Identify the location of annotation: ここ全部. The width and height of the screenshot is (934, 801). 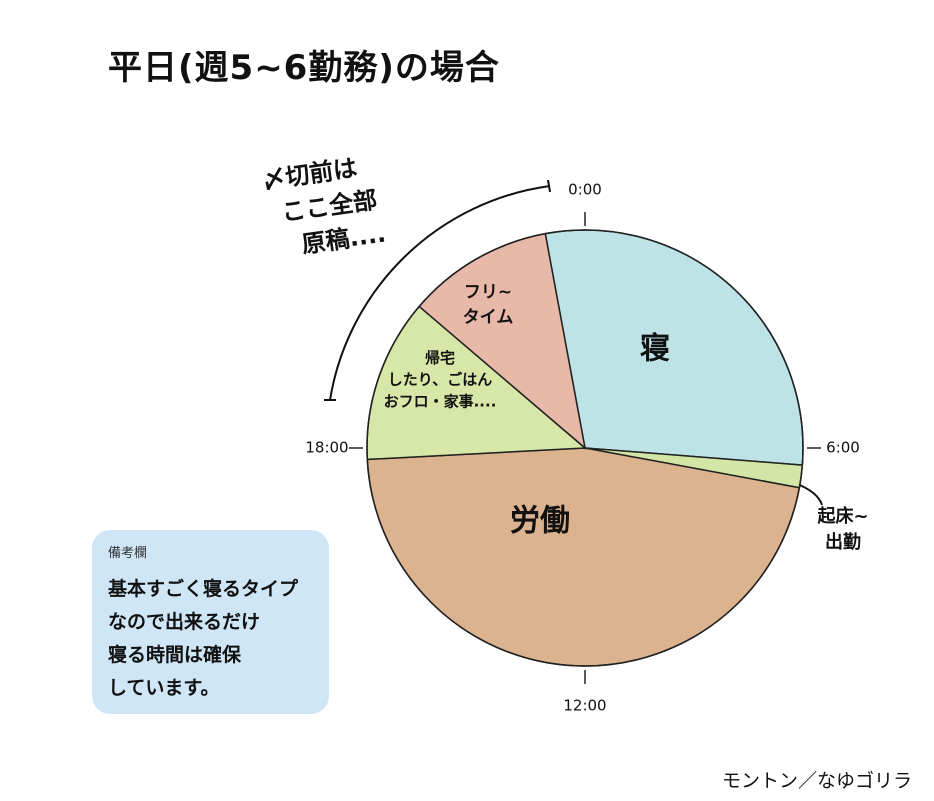
(329, 206).